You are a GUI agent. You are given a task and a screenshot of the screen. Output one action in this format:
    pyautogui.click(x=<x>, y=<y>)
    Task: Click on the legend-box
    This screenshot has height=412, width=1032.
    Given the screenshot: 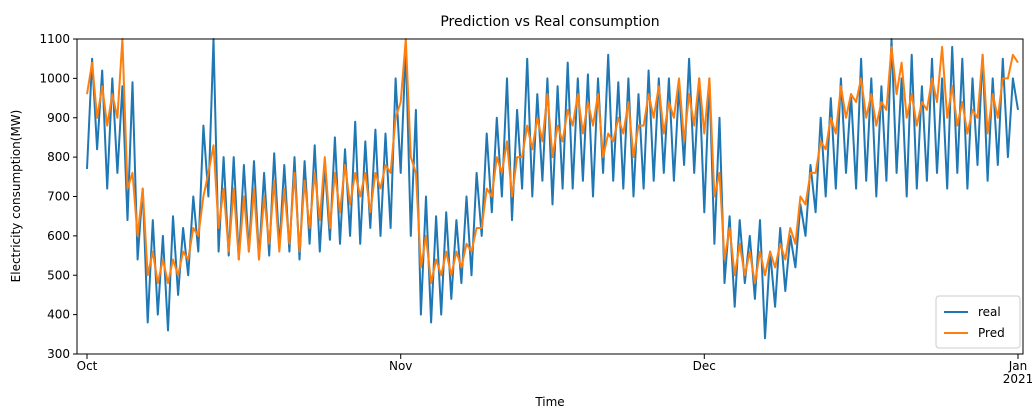 What is the action you would take?
    pyautogui.click(x=978, y=322)
    